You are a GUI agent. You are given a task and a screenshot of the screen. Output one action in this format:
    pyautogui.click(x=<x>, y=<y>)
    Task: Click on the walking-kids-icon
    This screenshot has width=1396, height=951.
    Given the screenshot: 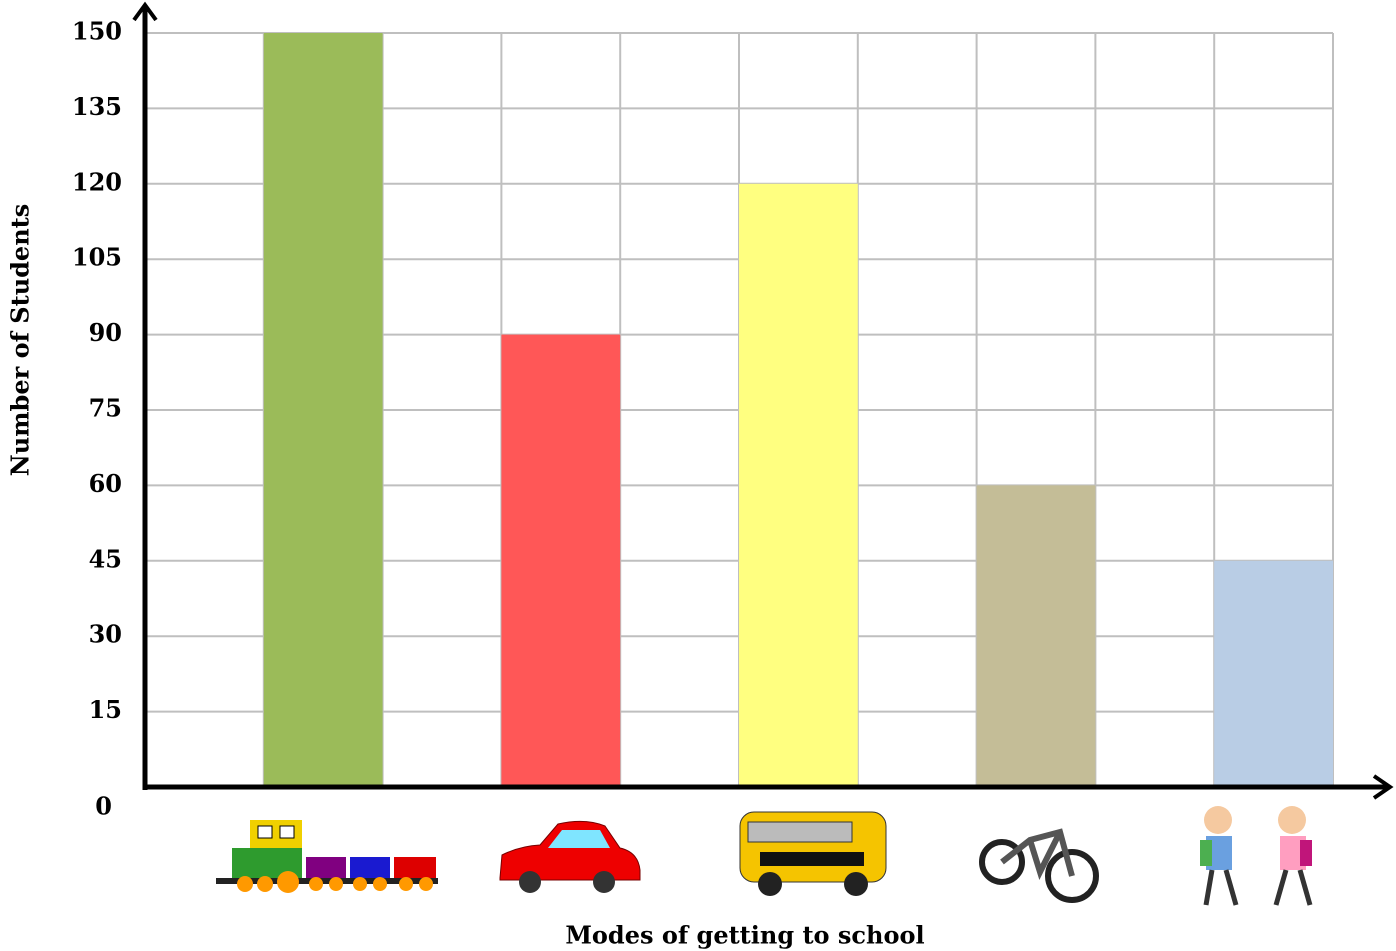 What is the action you would take?
    pyautogui.click(x=1256, y=856)
    